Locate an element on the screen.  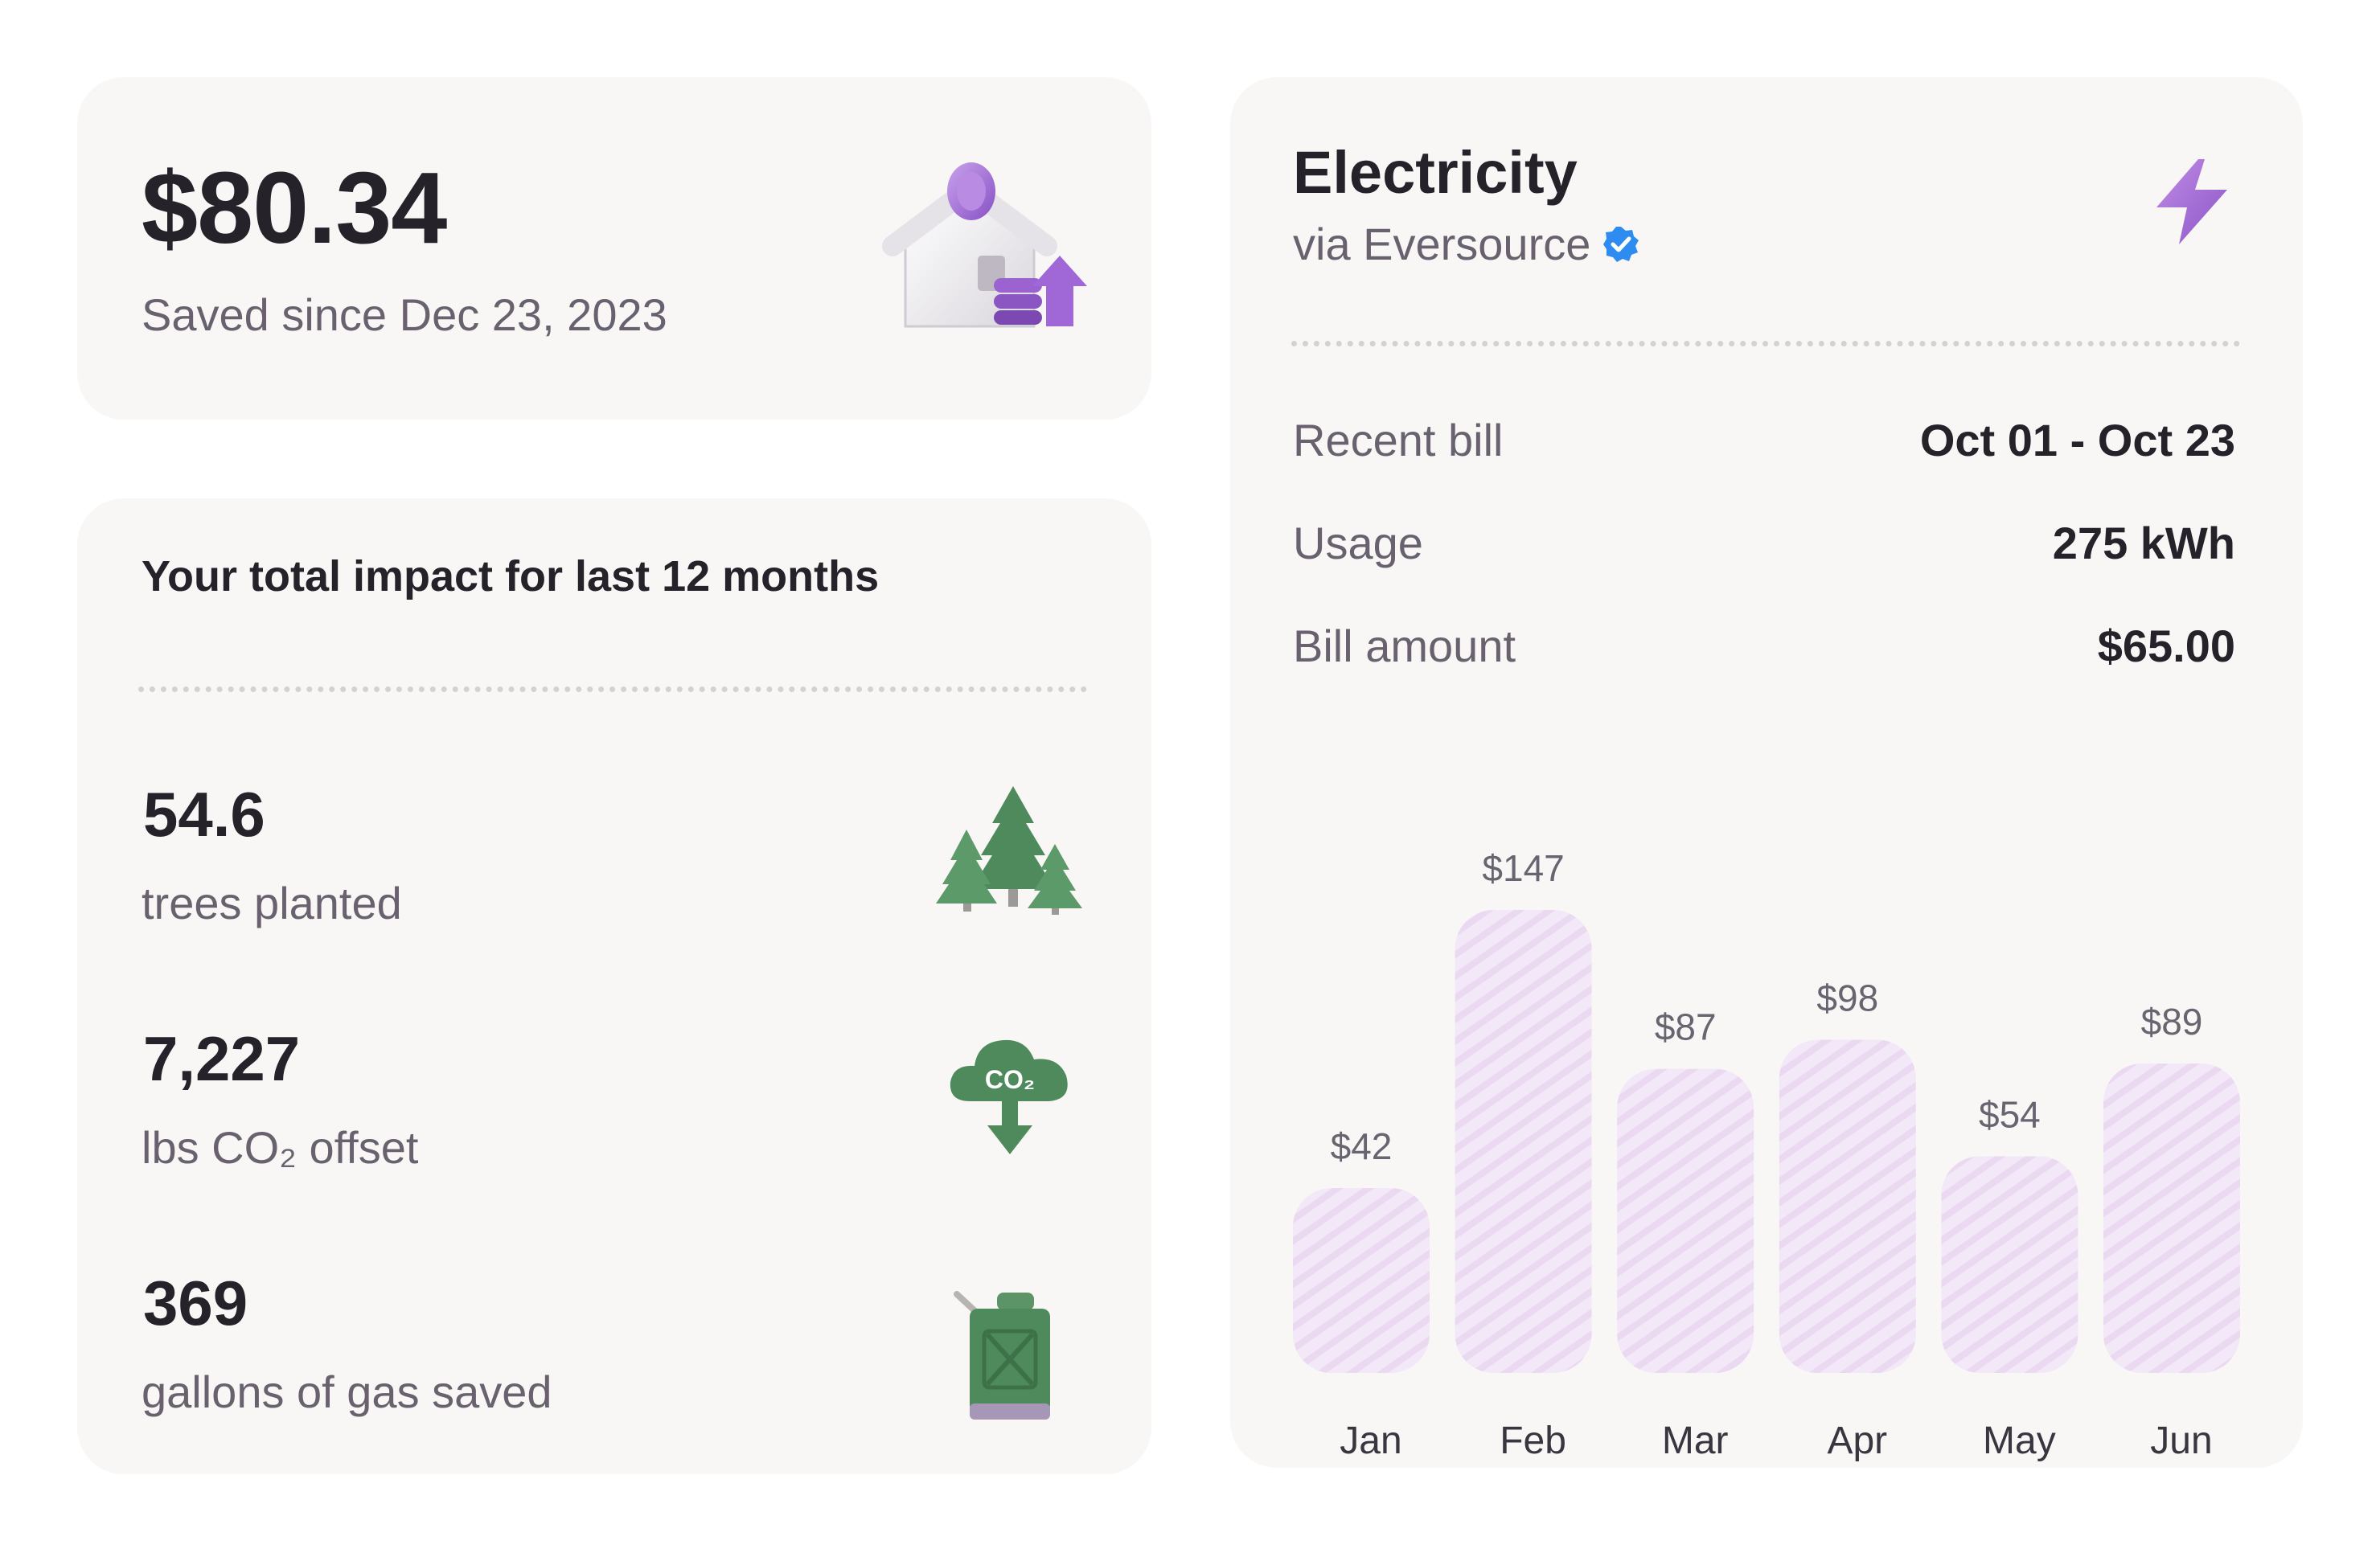
bar-value-label: $89 is located at coordinates (2172, 1022).